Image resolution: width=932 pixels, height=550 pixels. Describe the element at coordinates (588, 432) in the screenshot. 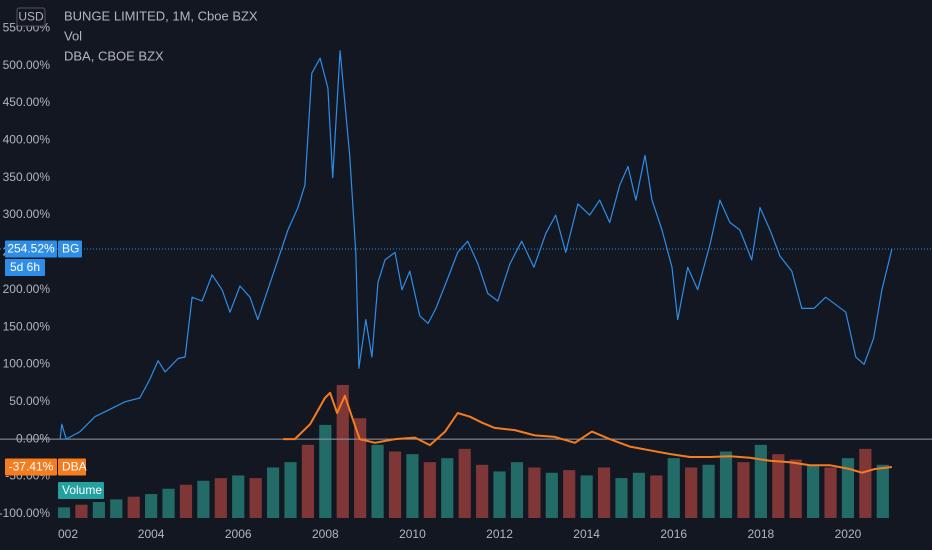

I see `series-line` at that location.